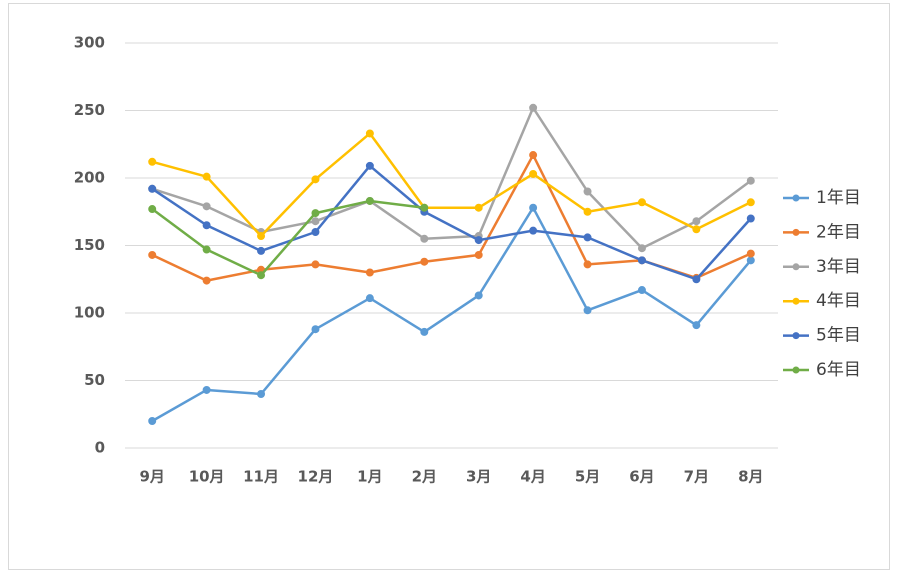 The height and width of the screenshot is (584, 898). Describe the element at coordinates (89, 178) in the screenshot. I see `y-tick-label: 200` at that location.